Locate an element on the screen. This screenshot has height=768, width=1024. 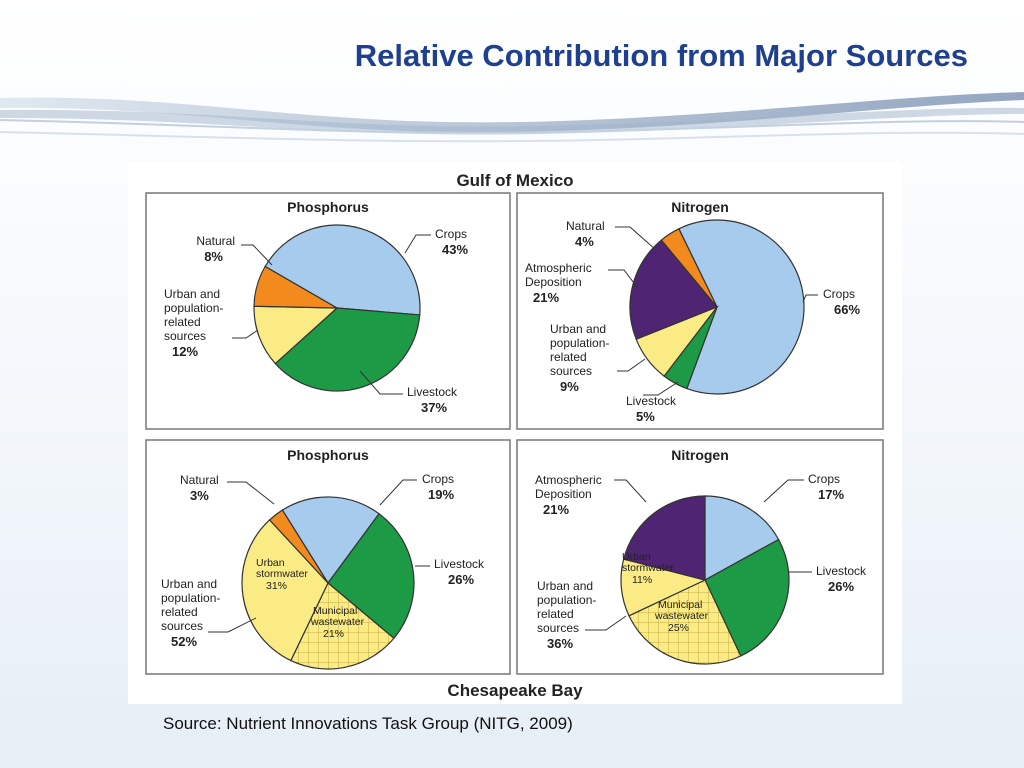
gulf-heading: Gulf of Mexico is located at coordinates (514, 180).